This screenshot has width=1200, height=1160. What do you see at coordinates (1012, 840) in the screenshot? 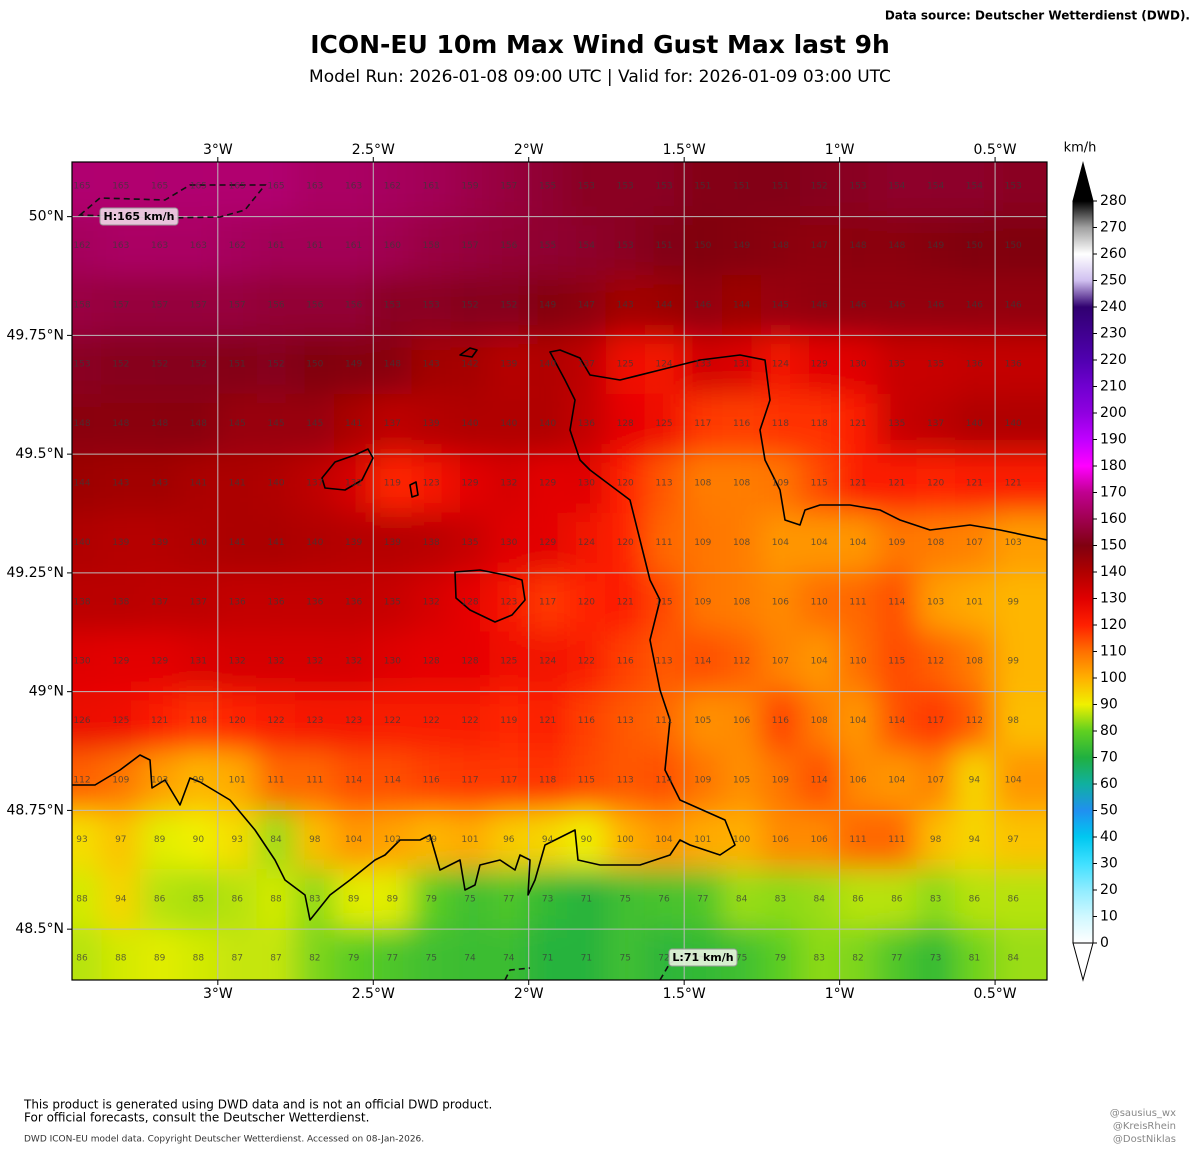
I see `field-value: 97` at bounding box center [1012, 840].